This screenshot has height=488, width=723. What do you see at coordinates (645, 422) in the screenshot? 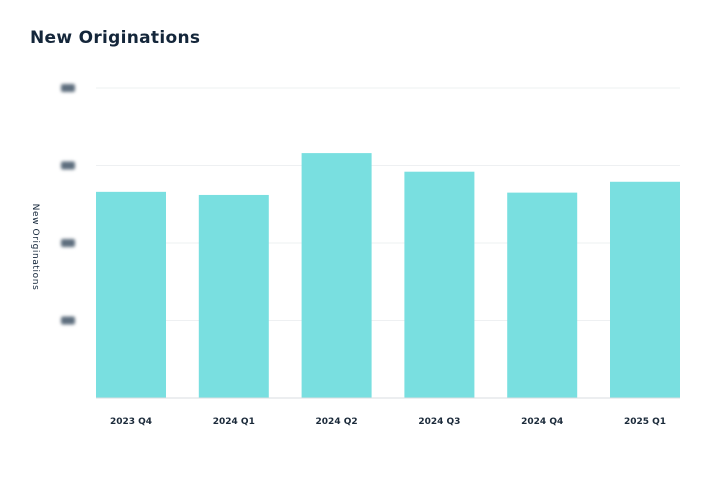
I see `x-tick-label: 2025 Q1` at bounding box center [645, 422].